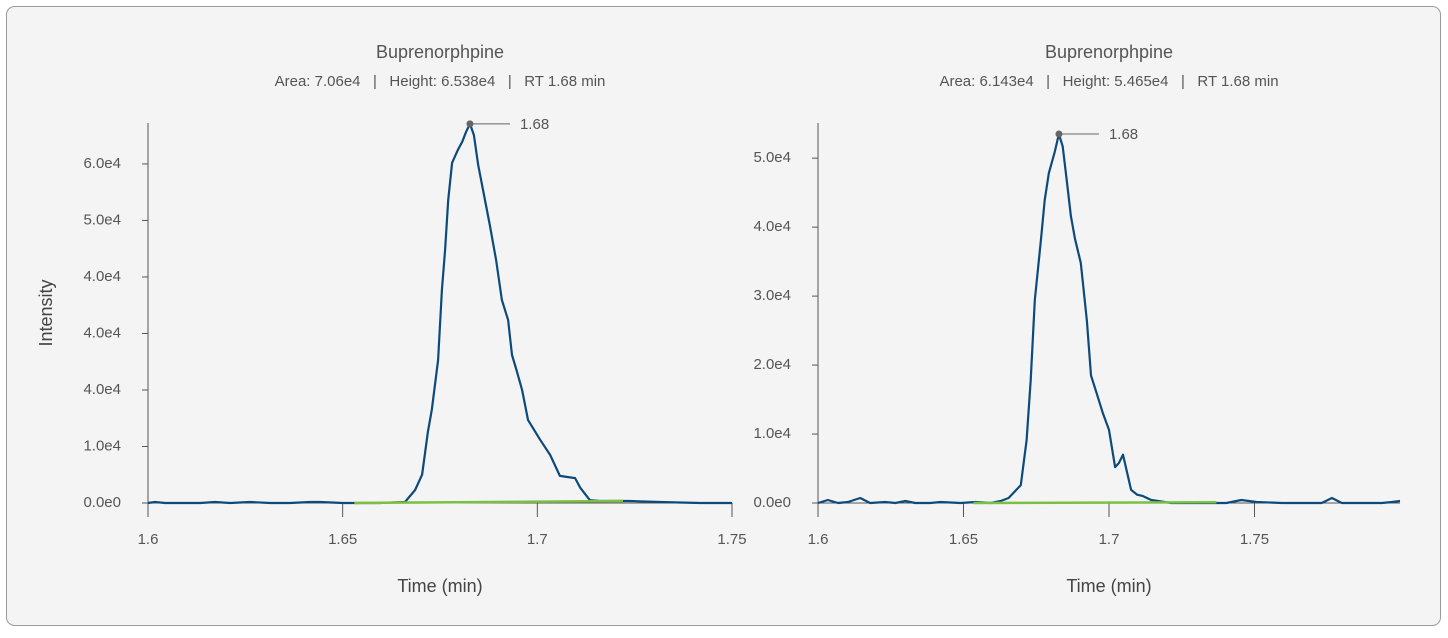 The height and width of the screenshot is (638, 1448). Describe the element at coordinates (772, 295) in the screenshot. I see `y-tick-label: 3.0e4` at that location.